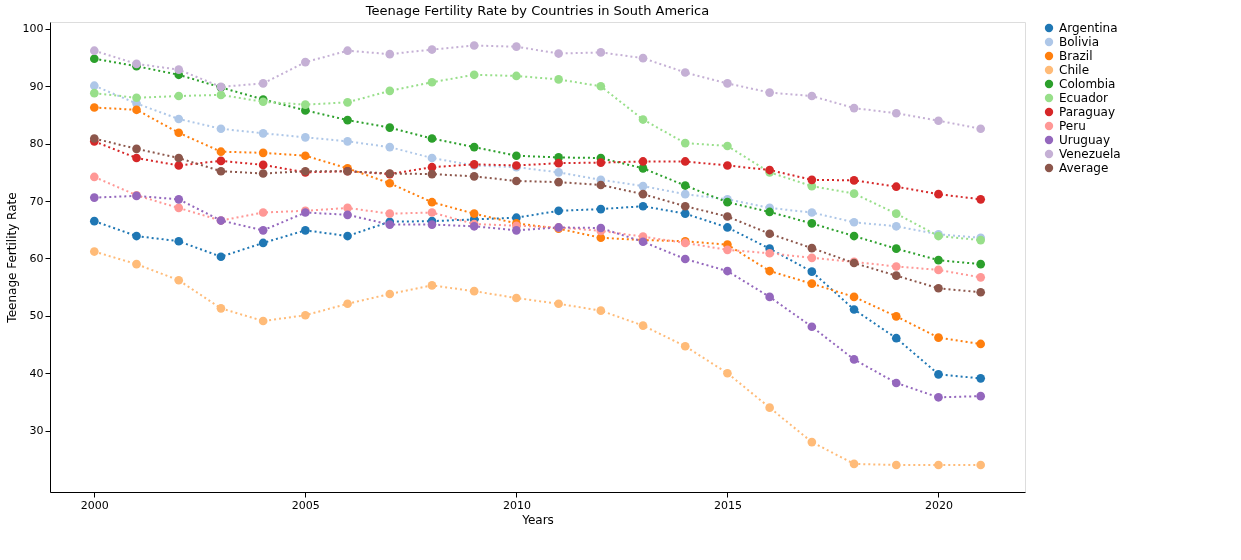 Image resolution: width=1241 pixels, height=560 pixels. What do you see at coordinates (537, 10) in the screenshot?
I see `chart-title: Teenage Fertility Rate by Countries in South America` at bounding box center [537, 10].